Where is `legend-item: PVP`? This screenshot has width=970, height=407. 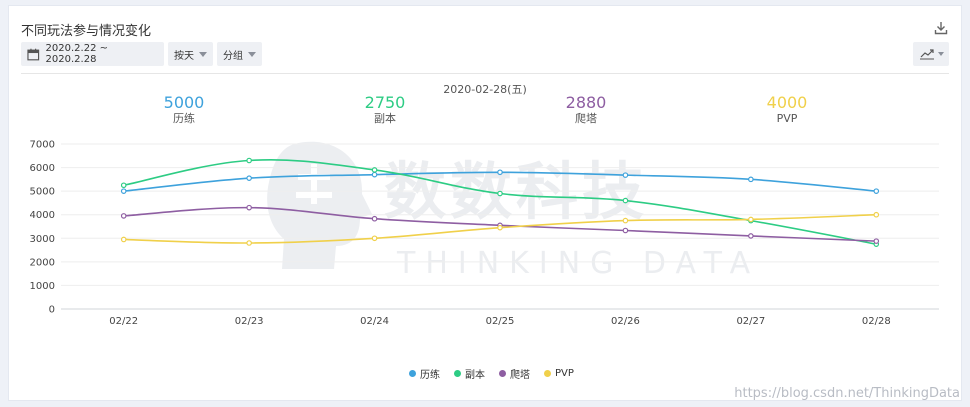 legend-item: PVP is located at coordinates (559, 373).